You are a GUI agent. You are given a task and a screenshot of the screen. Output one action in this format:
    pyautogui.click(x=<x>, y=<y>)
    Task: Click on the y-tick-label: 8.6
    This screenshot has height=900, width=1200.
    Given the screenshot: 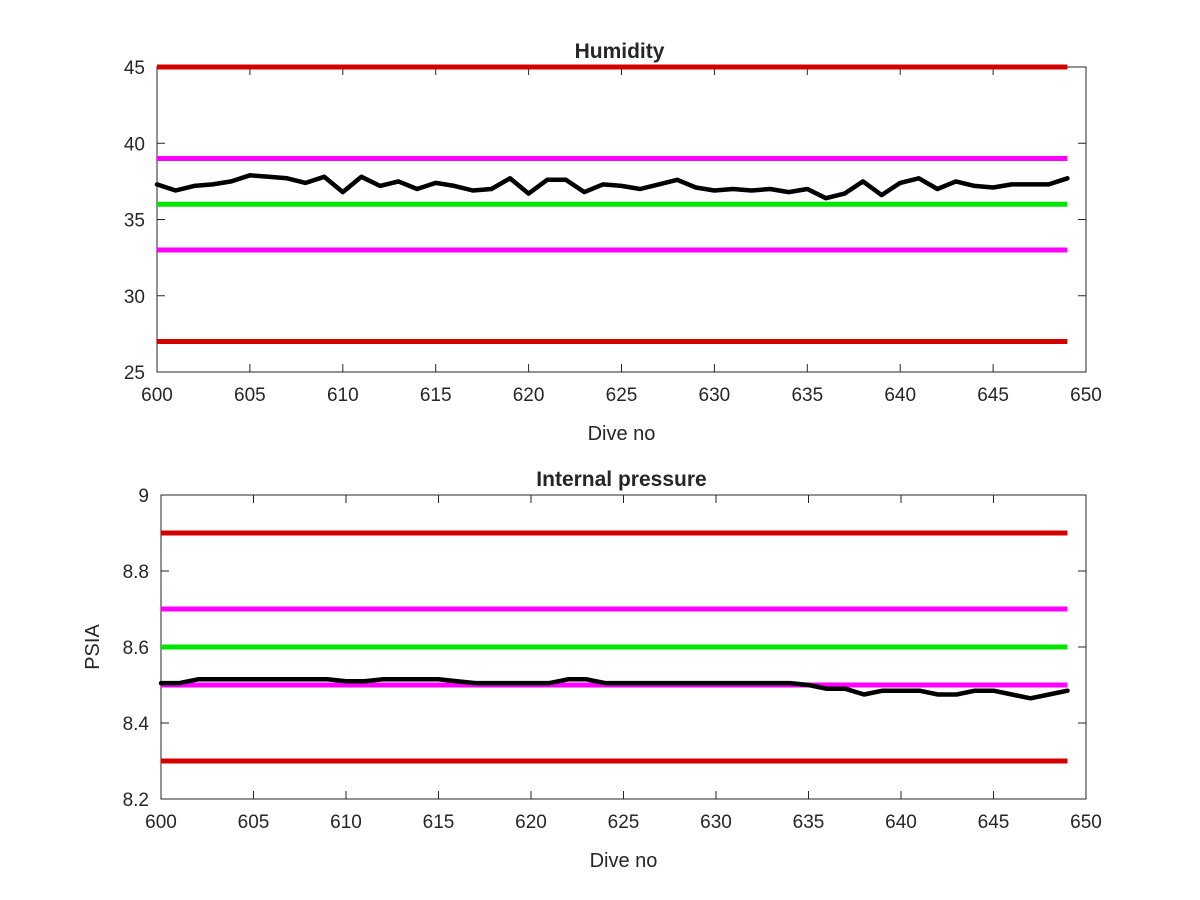 What is the action you would take?
    pyautogui.click(x=136, y=648)
    